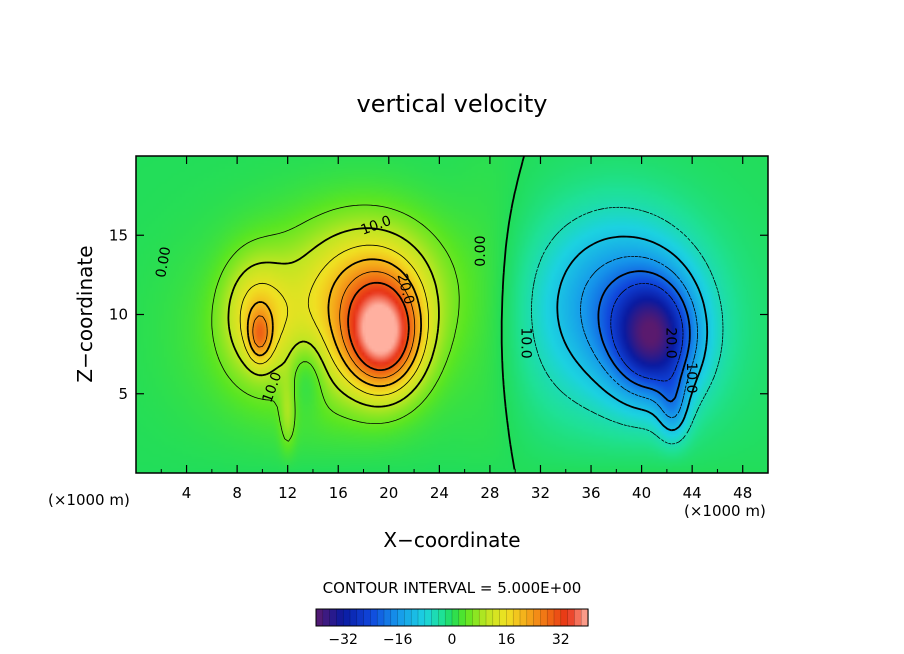 This screenshot has height=654, width=904. What do you see at coordinates (439, 493) in the screenshot?
I see `x-tick-label: 24` at bounding box center [439, 493].